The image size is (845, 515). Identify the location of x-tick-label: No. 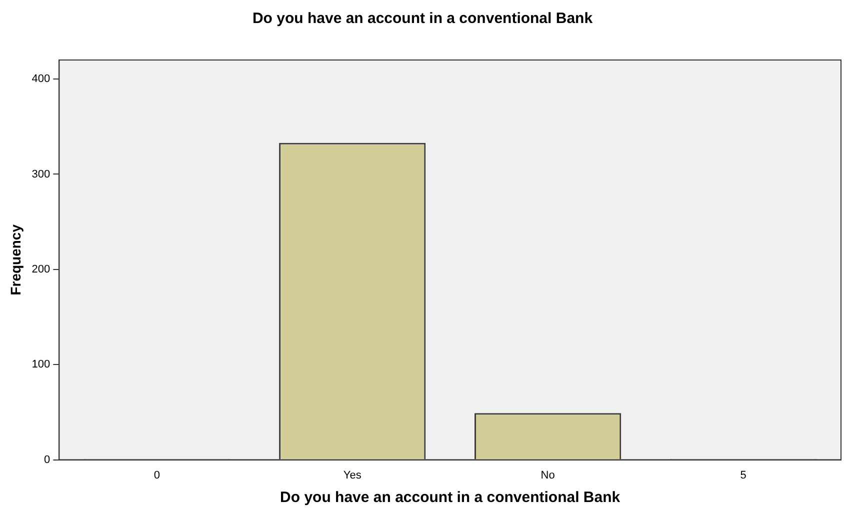
(547, 475).